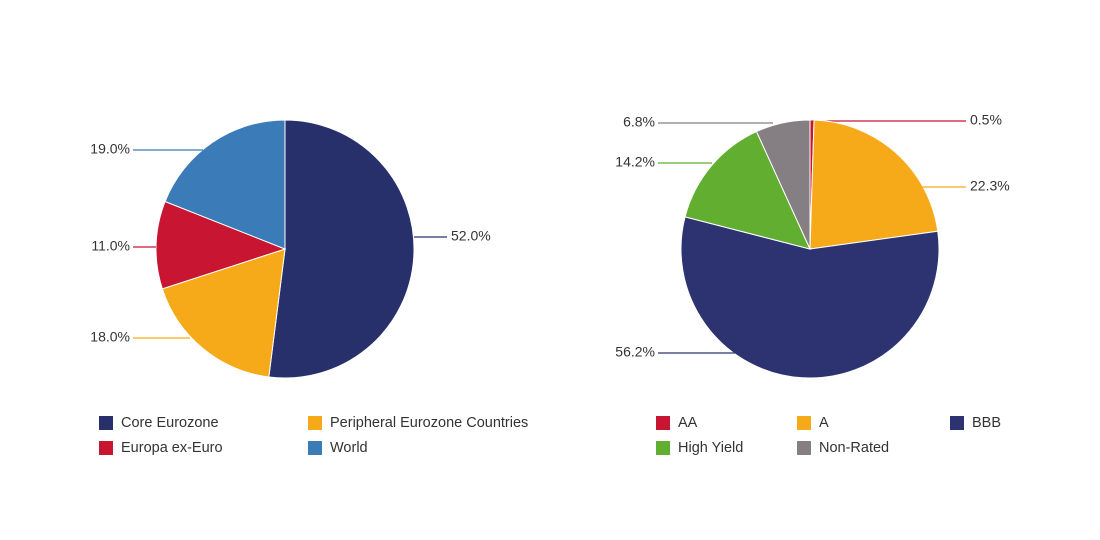 The width and height of the screenshot is (1100, 540). Describe the element at coordinates (987, 423) in the screenshot. I see `legend-label: BBB` at that location.